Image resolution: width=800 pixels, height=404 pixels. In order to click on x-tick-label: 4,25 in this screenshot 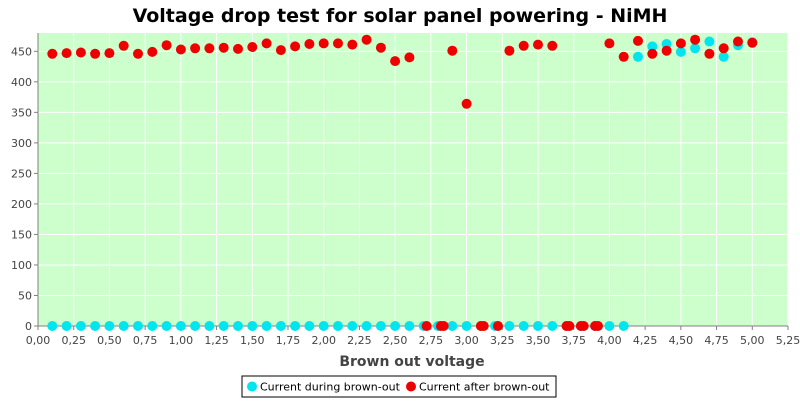, I will do `click(645, 340)`.